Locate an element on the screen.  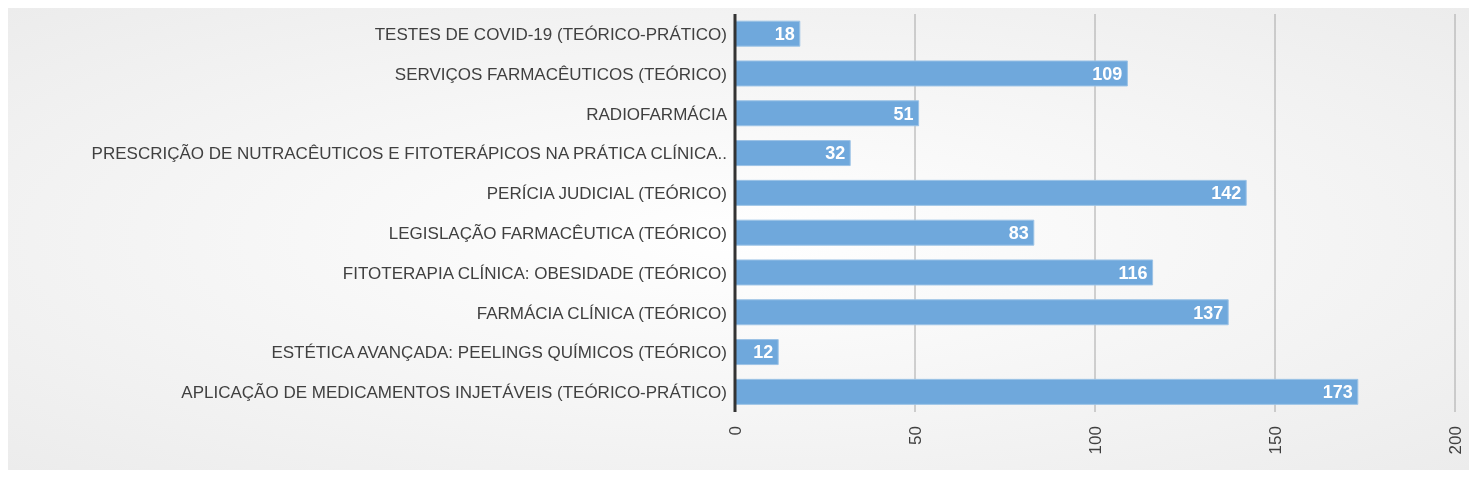
data-label: 137 is located at coordinates (1208, 312).